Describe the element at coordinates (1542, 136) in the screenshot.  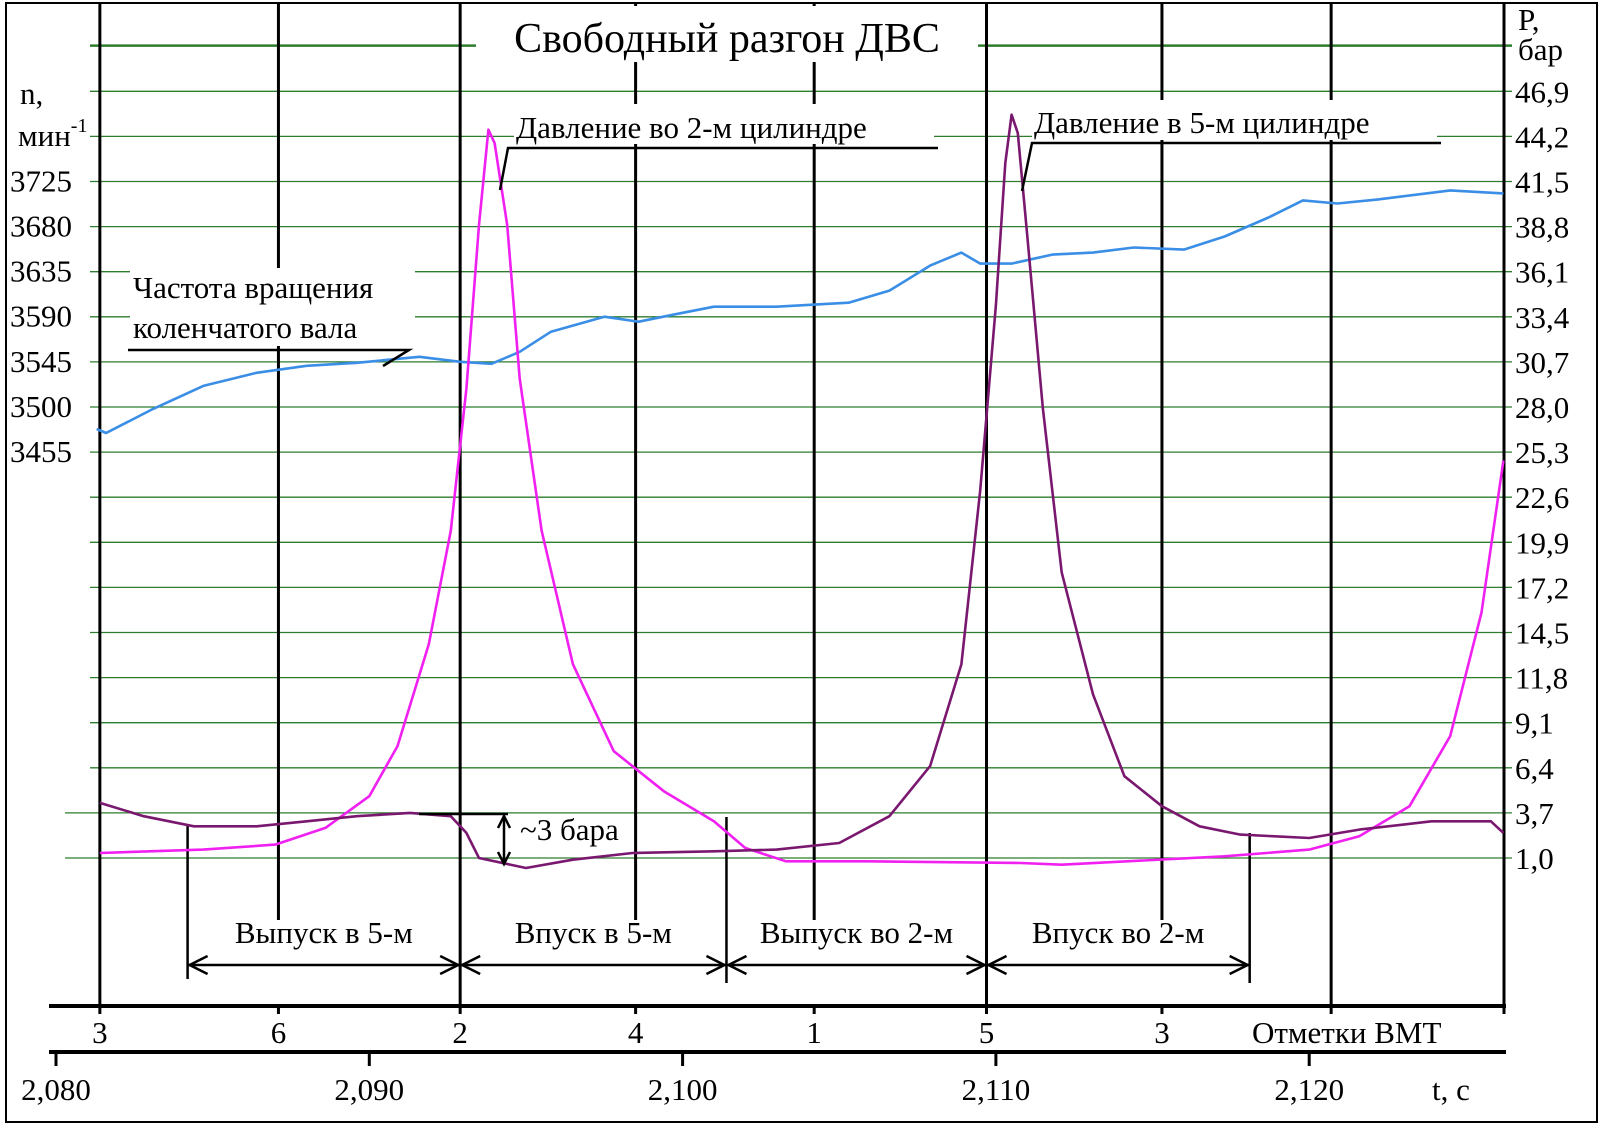
I see `right-tick-label: 44,2` at that location.